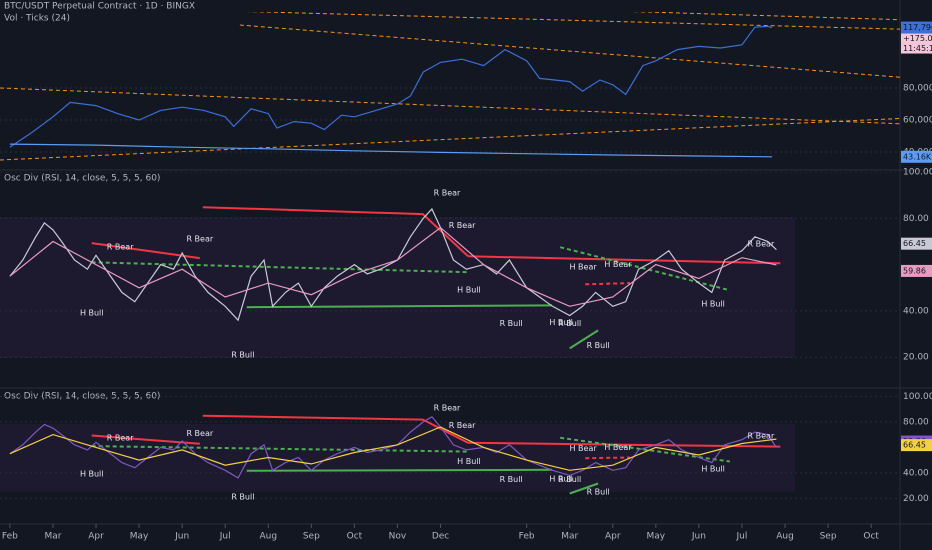 This screenshot has height=550, width=932. I want to click on y-tick-label: 40.00, so click(916, 311).